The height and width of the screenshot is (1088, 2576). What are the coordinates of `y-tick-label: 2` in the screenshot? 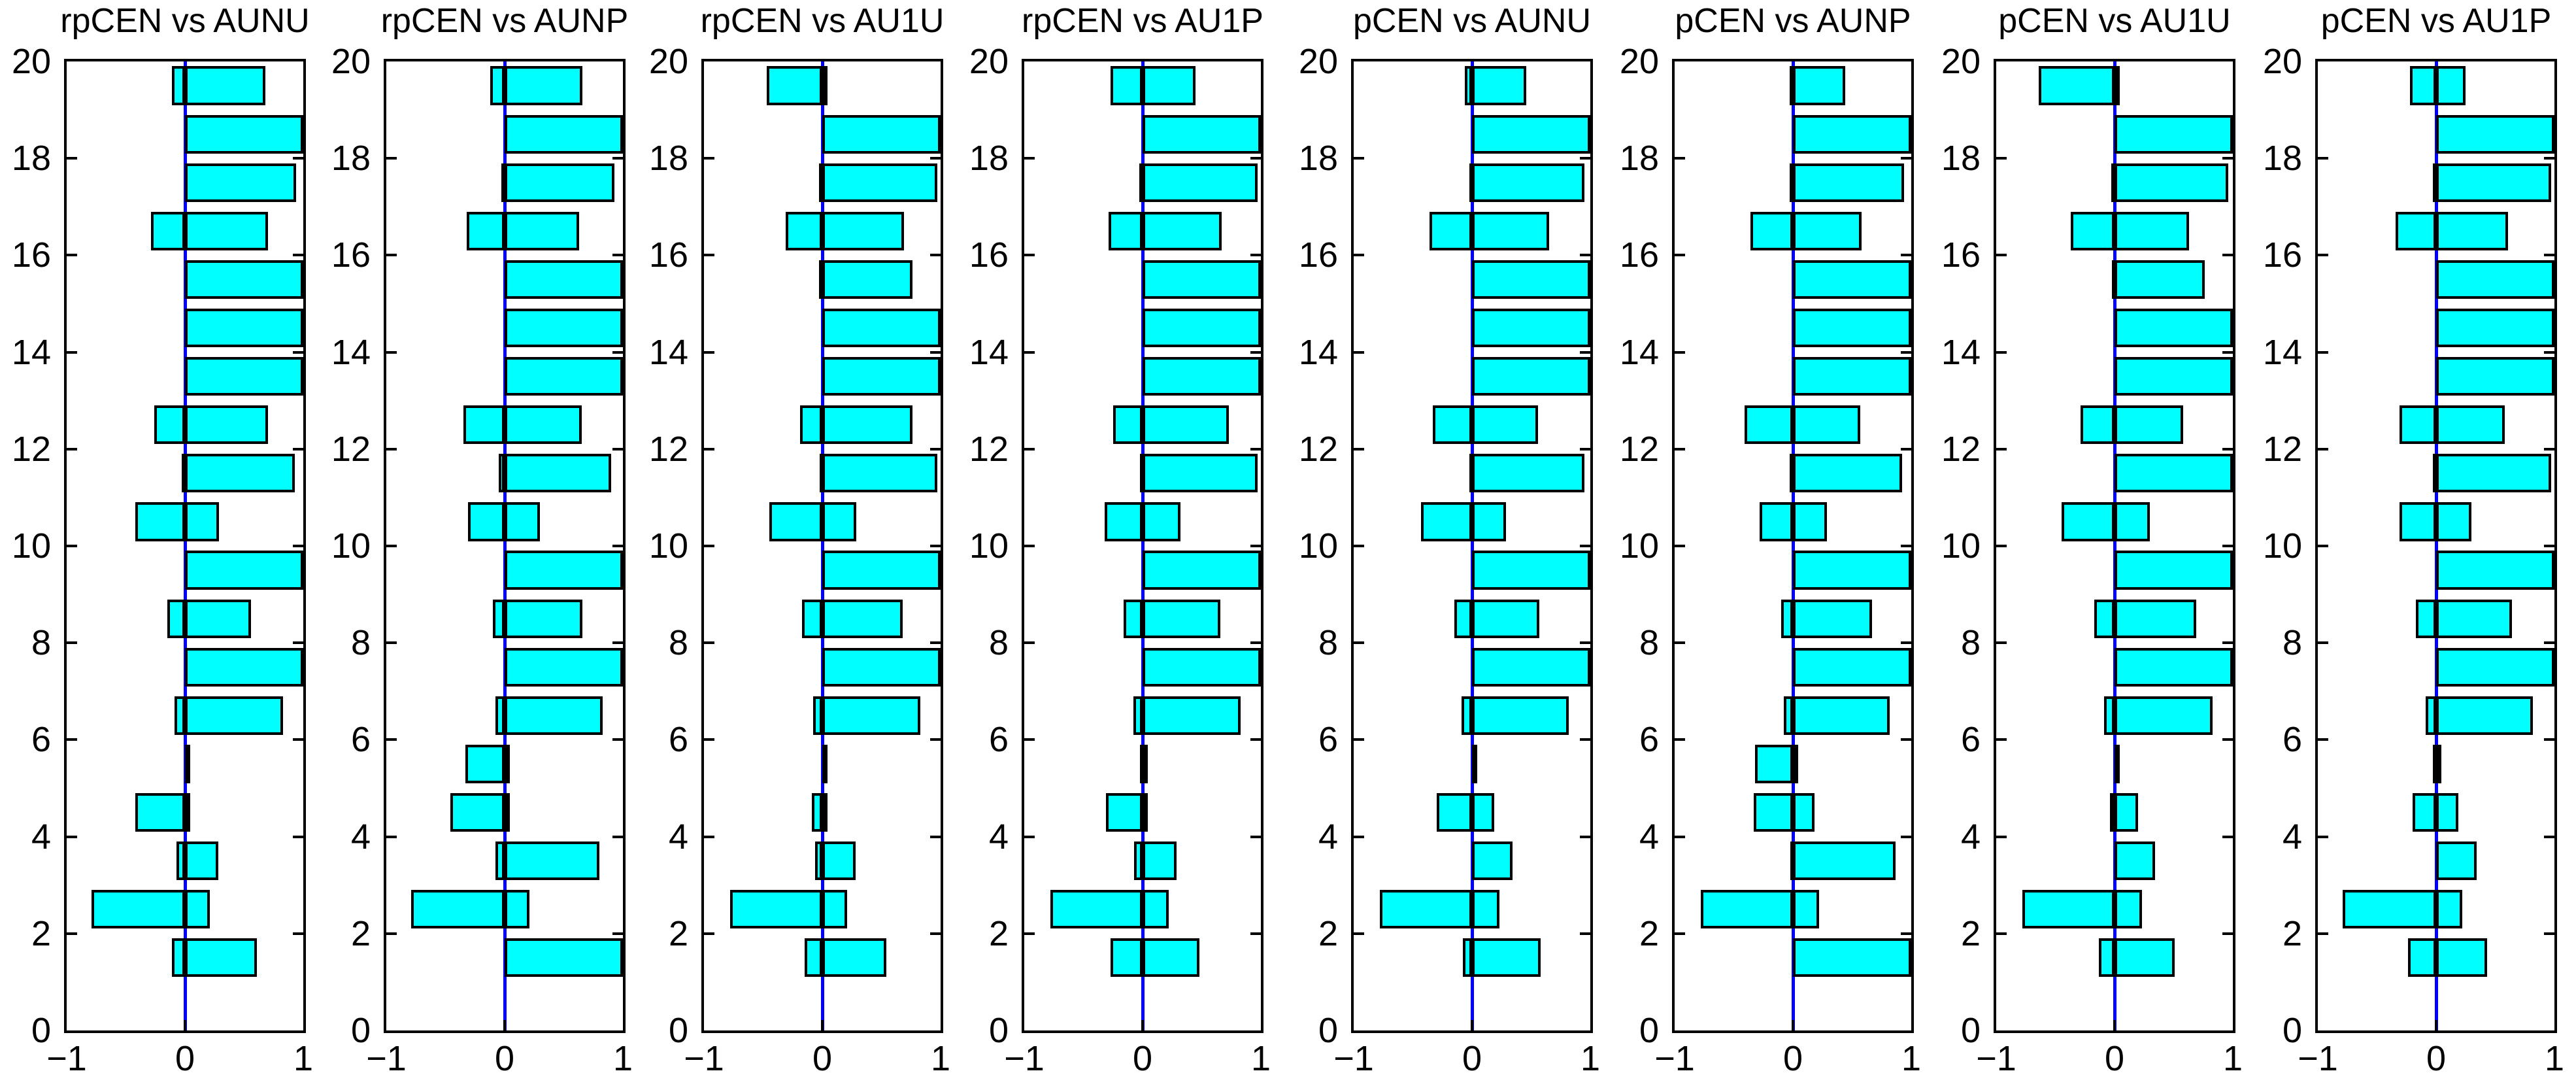 It's located at (1971, 933).